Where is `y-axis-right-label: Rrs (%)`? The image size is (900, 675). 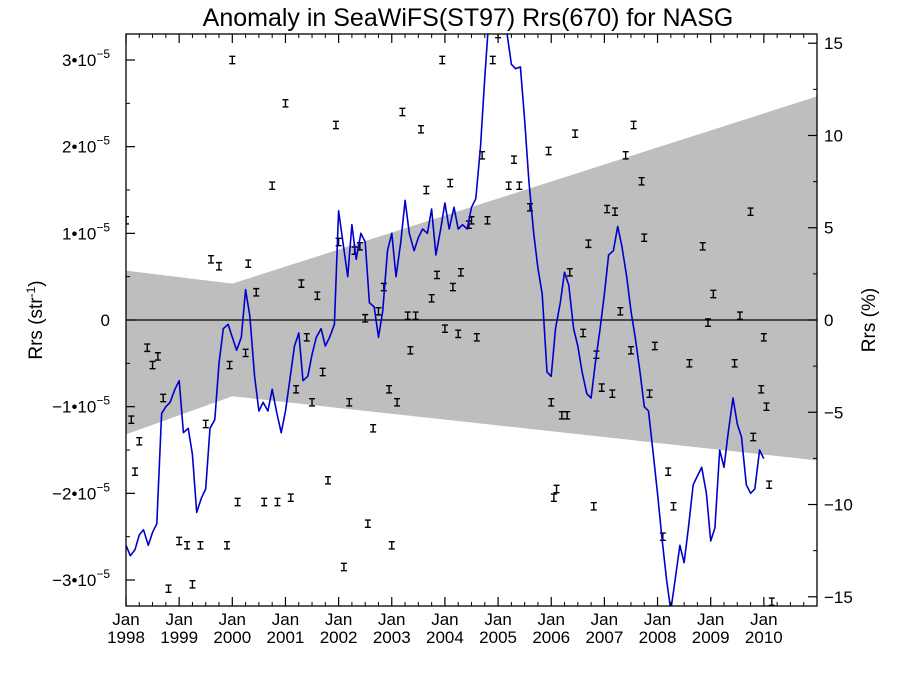
y-axis-right-label: Rrs (%) is located at coordinates (869, 320).